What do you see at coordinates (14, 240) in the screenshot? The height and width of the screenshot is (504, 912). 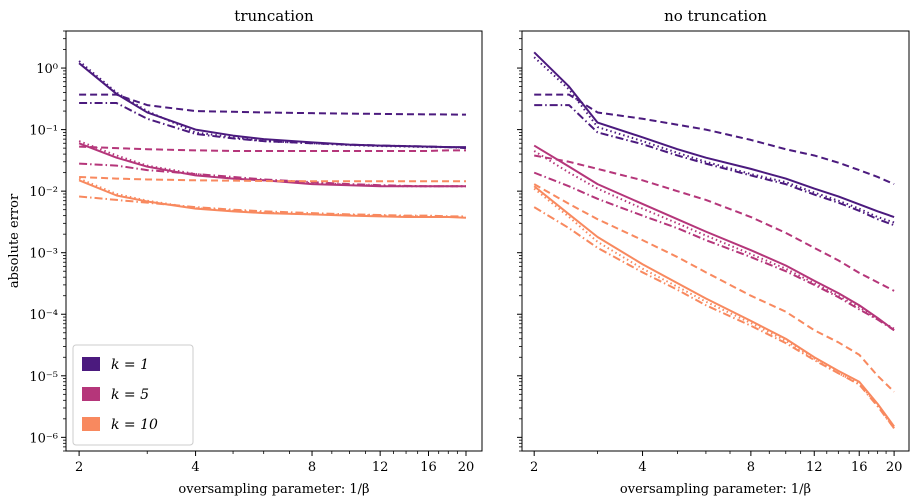 I see `y-axis-title: absolute error` at bounding box center [14, 240].